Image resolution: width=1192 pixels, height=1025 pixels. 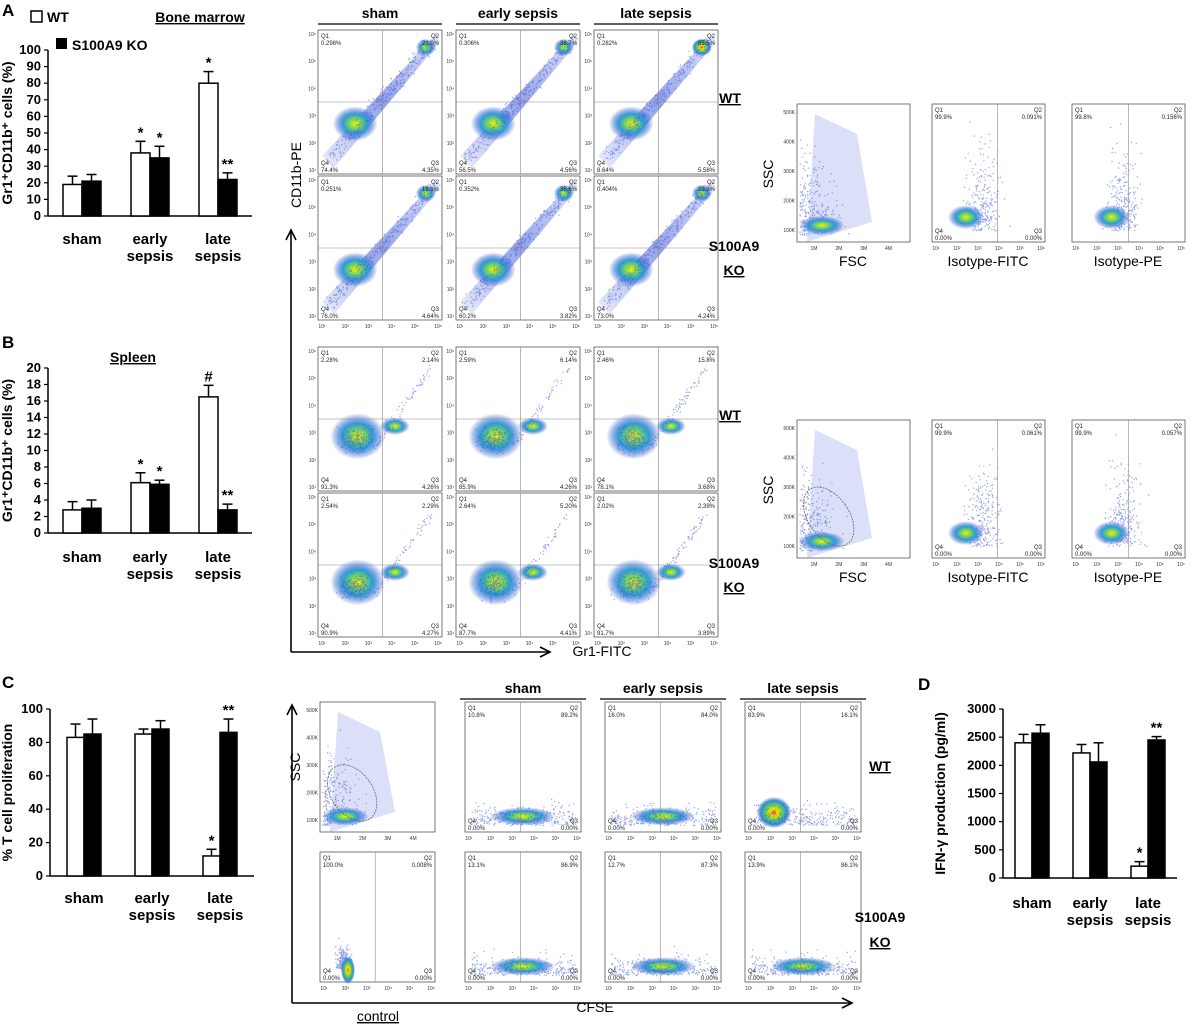 I want to click on y-tick-label: 16, so click(x=34, y=400).